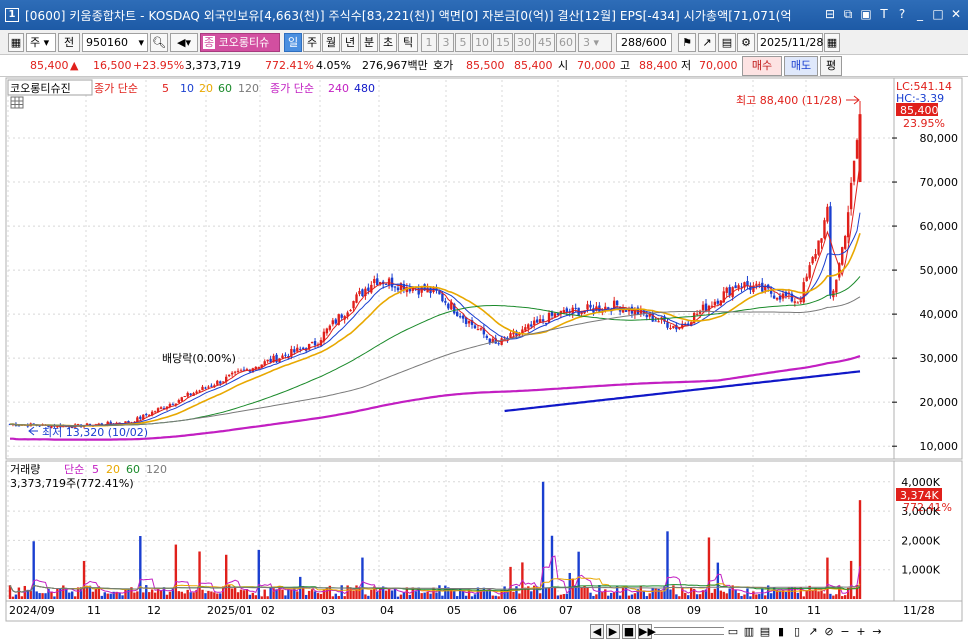 This screenshot has width=968, height=642. What do you see at coordinates (902, 14) in the screenshot?
I see `help-icon: ?` at bounding box center [902, 14].